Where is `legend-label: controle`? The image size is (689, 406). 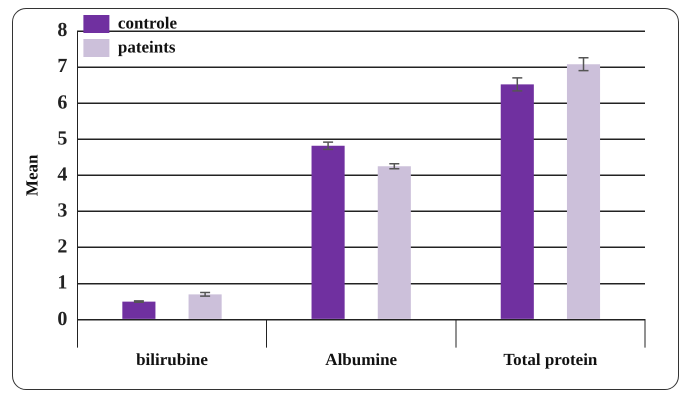 legend-label: controle is located at coordinates (148, 22).